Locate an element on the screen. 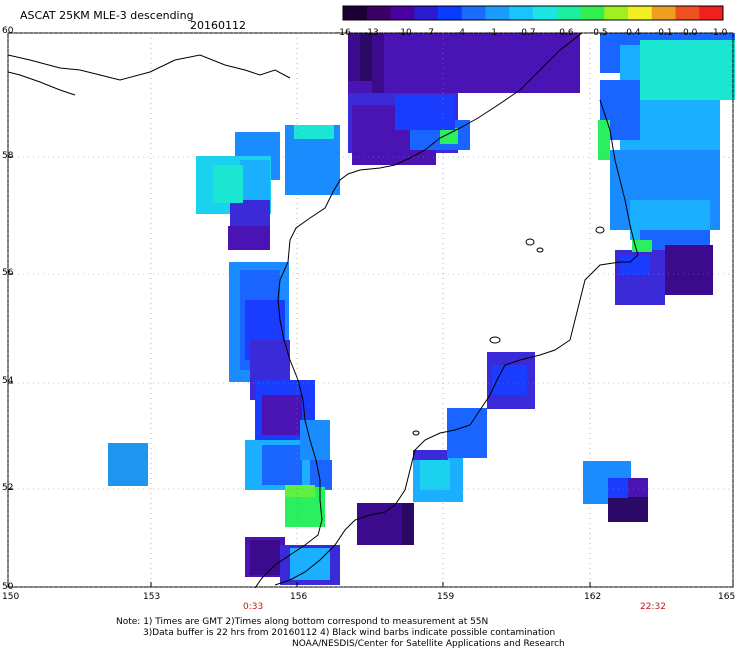  colorbar-label: -7 is located at coordinates (429, 33).